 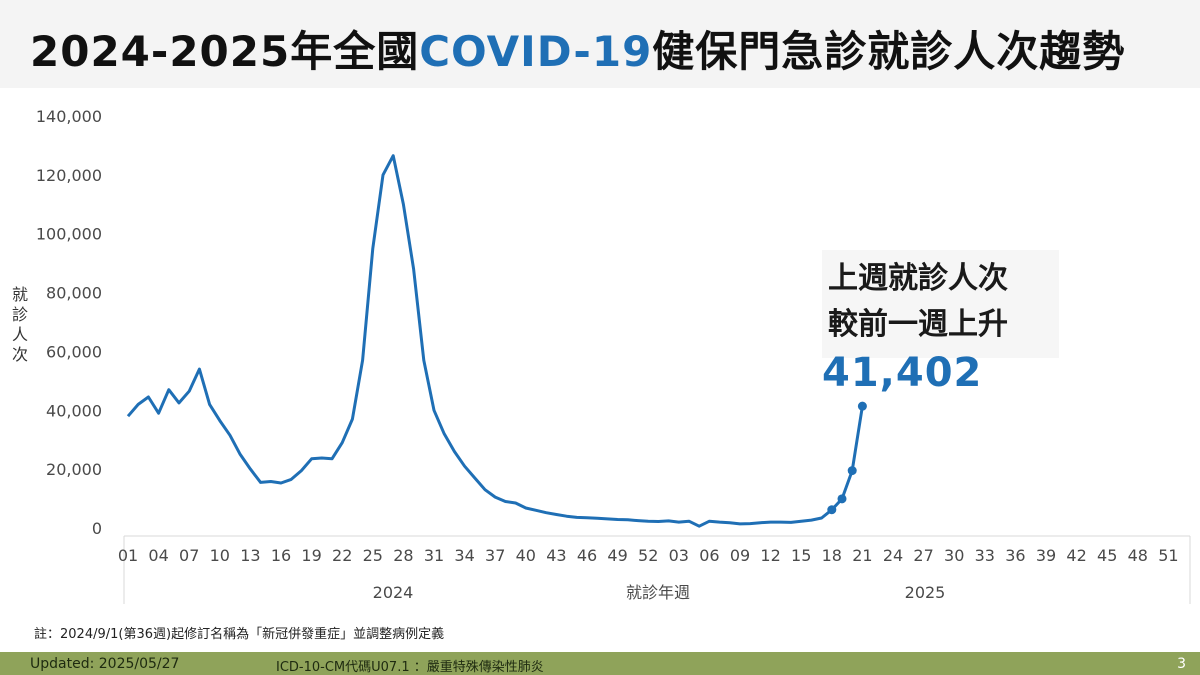 I want to click on x-tick-label: 07, so click(x=189, y=555).